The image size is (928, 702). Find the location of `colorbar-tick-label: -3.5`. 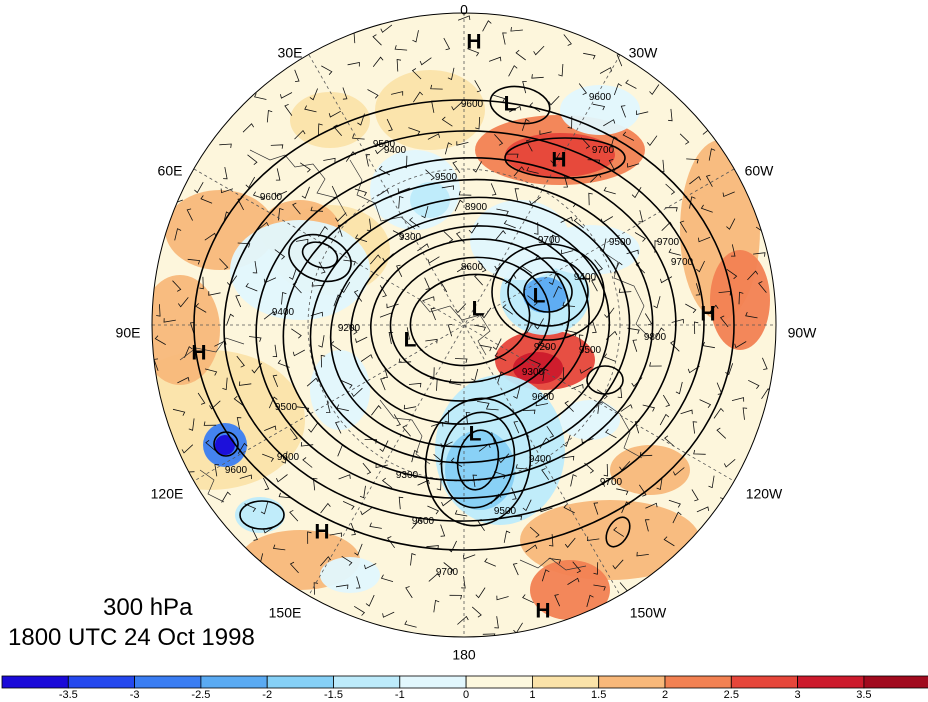

colorbar-tick-label: -3.5 is located at coordinates (68, 695).